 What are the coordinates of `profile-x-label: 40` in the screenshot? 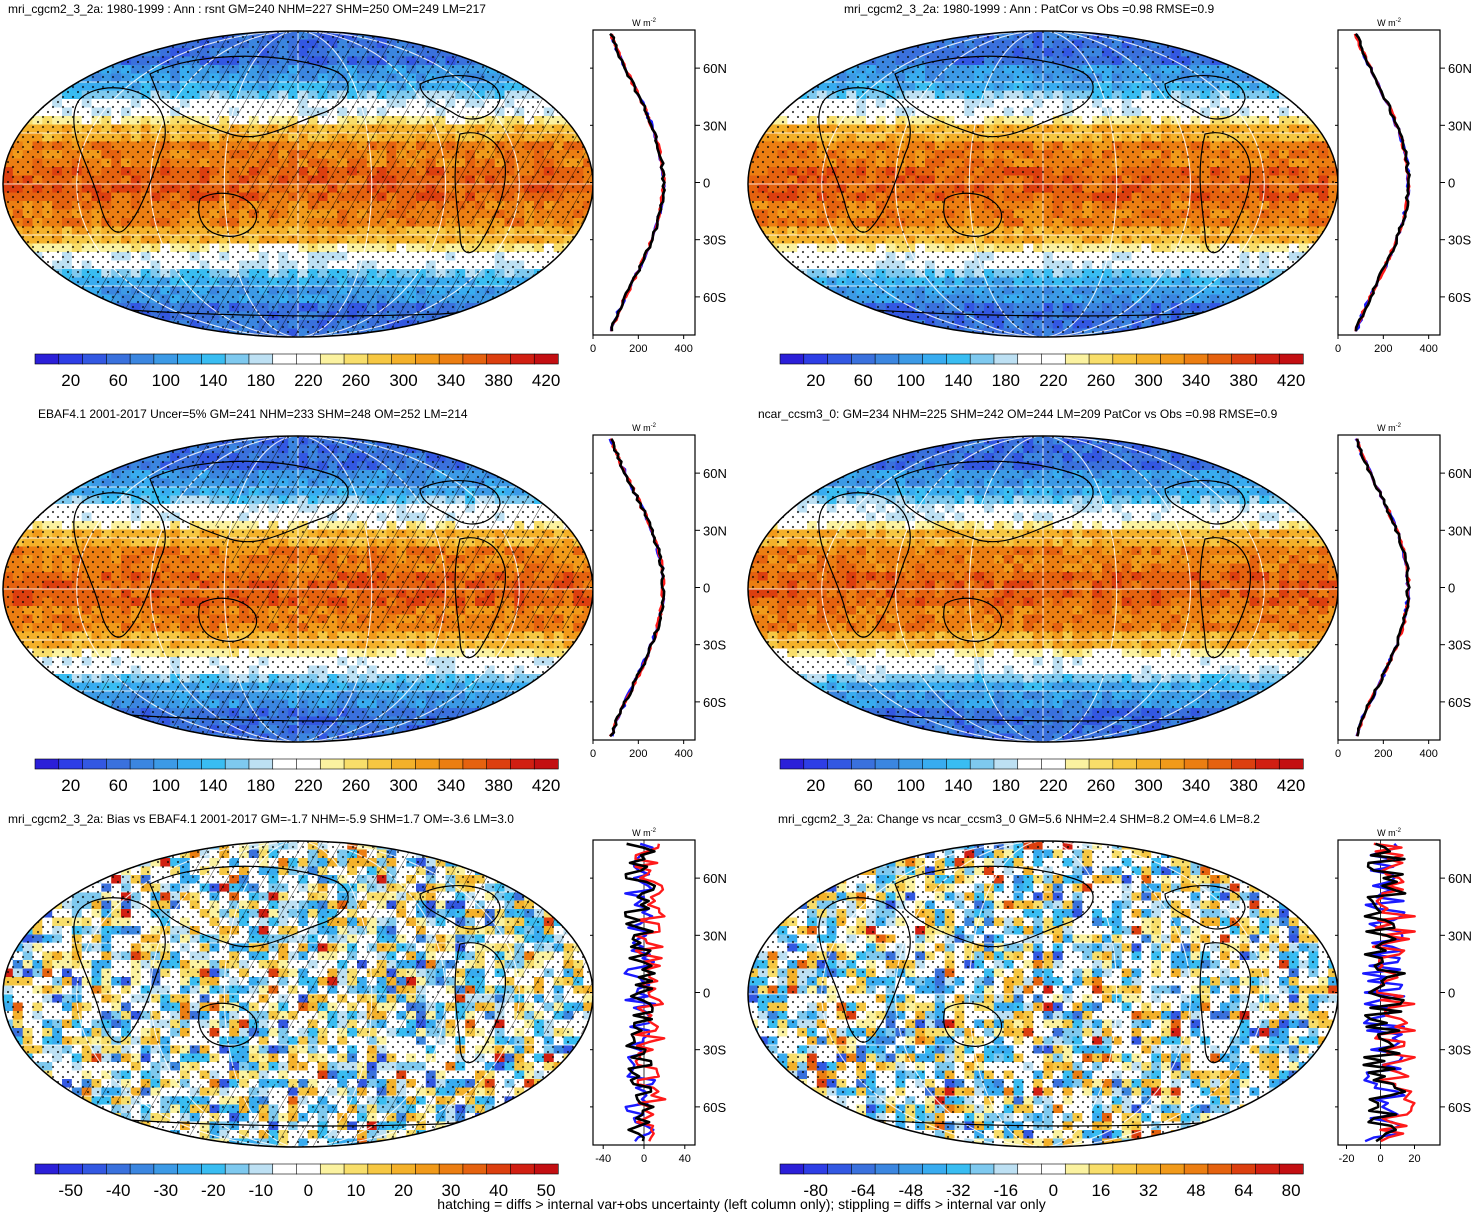 It's located at (685, 1159).